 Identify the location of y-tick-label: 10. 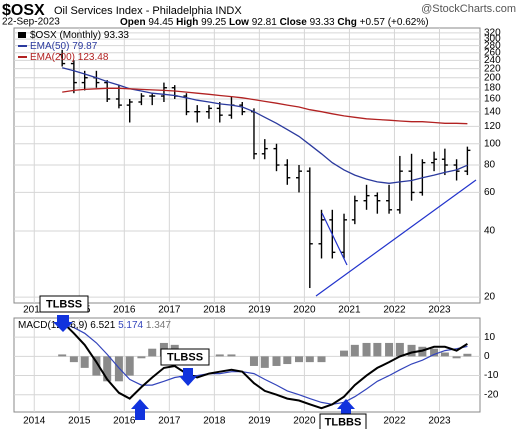
(490, 337).